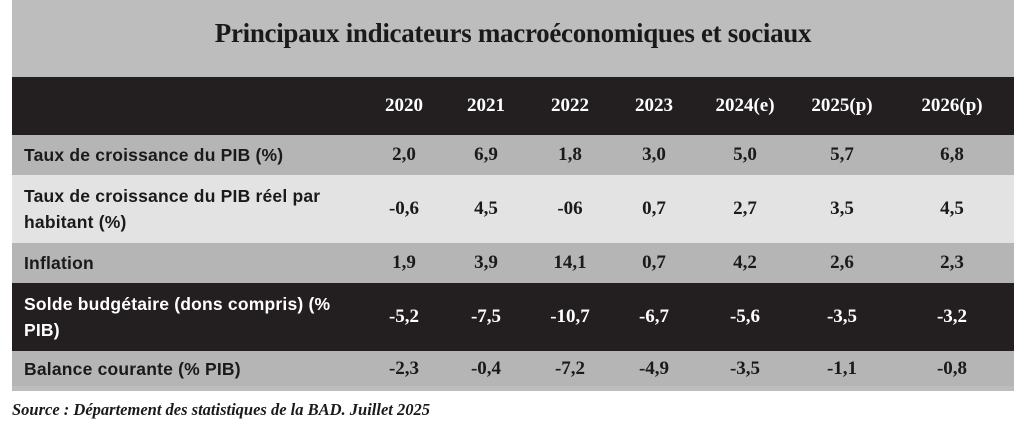  What do you see at coordinates (745, 317) in the screenshot?
I see `table-cell: -5,6` at bounding box center [745, 317].